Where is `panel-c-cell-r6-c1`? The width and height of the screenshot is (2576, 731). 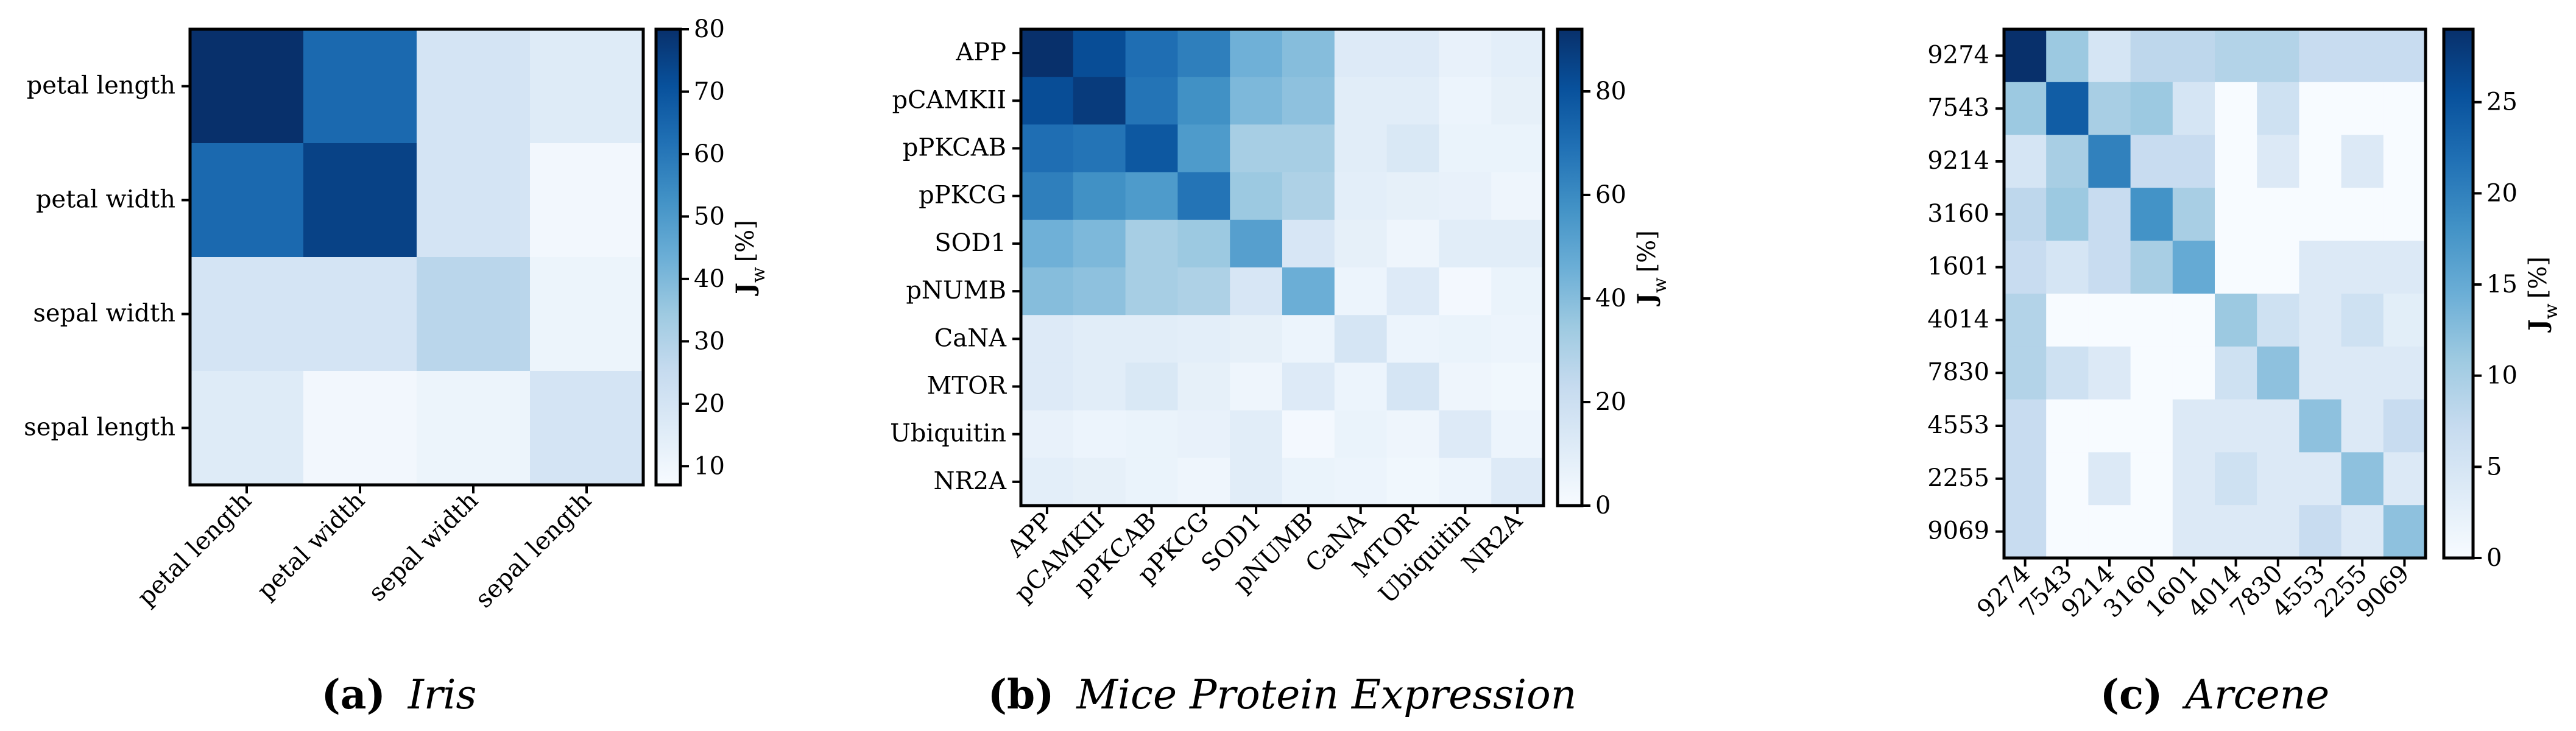
panel-c-cell-r6-c1 is located at coordinates (2067, 373).